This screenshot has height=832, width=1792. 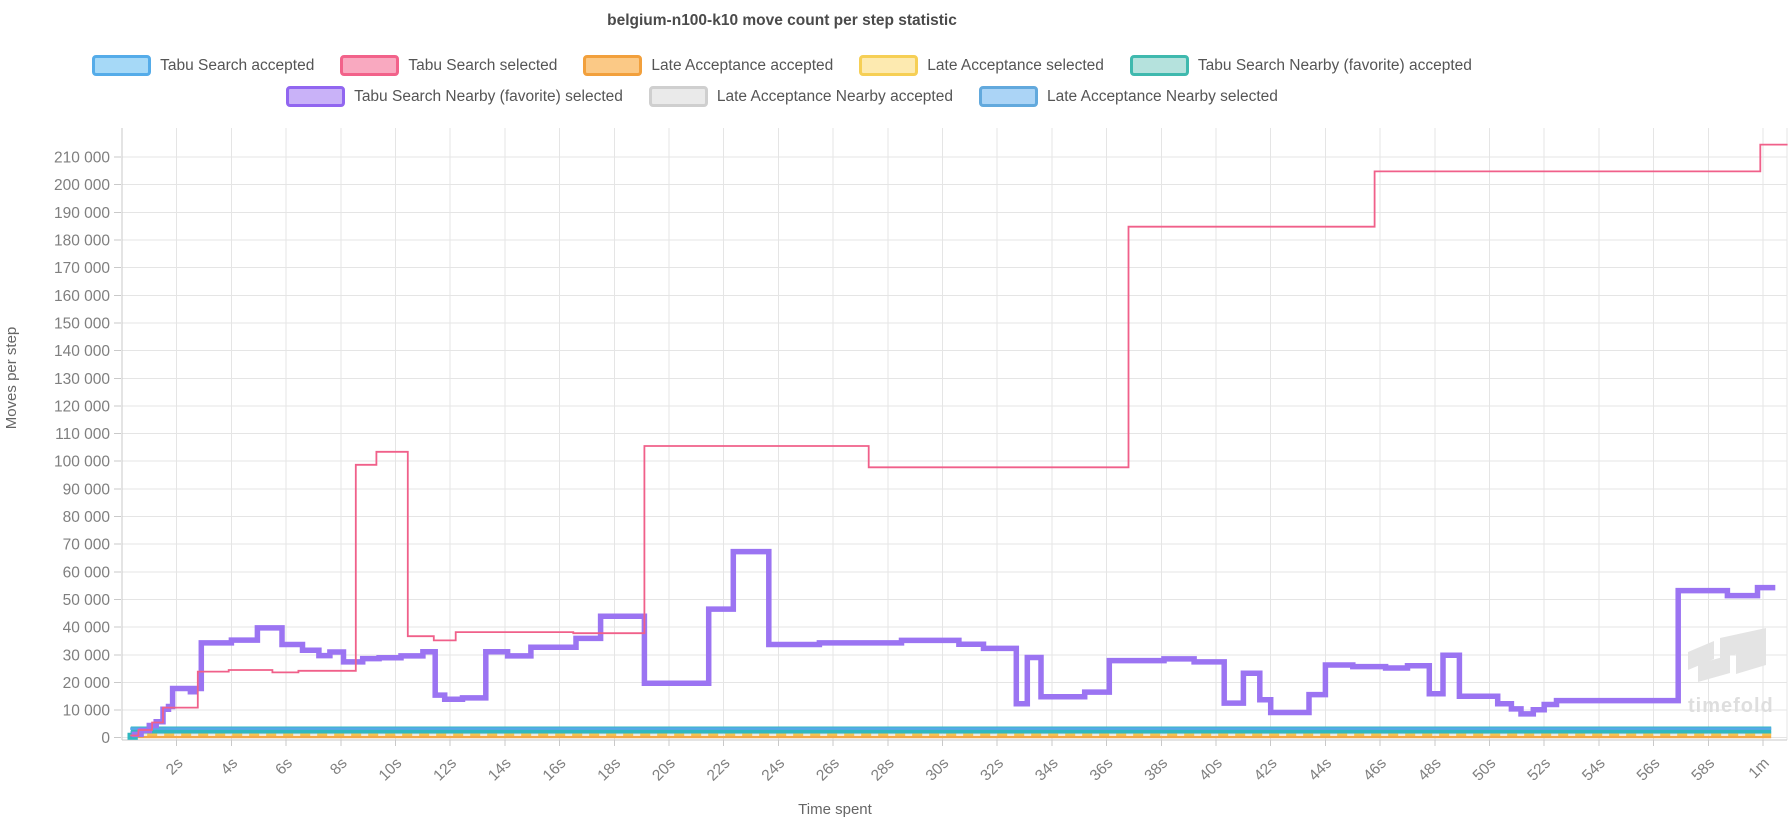 What do you see at coordinates (82, 406) in the screenshot?
I see `svg-text: 120 000` at bounding box center [82, 406].